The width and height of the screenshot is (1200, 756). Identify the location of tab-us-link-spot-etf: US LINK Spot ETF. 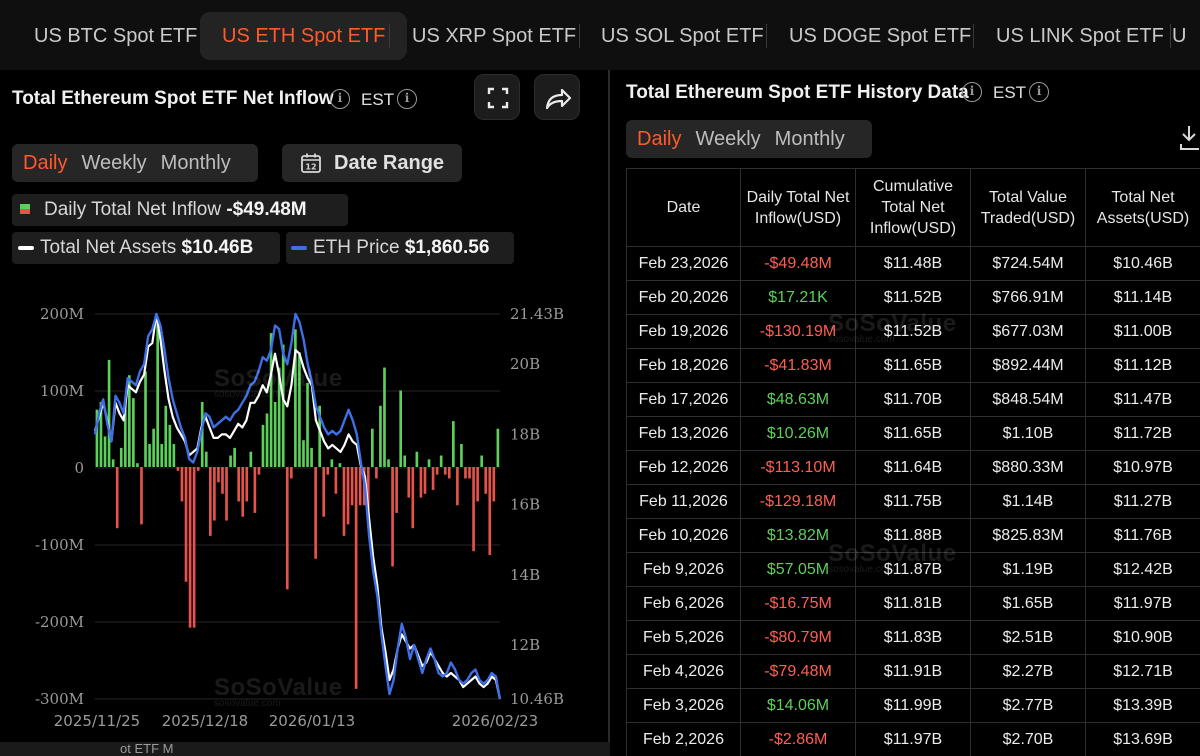
(1080, 36).